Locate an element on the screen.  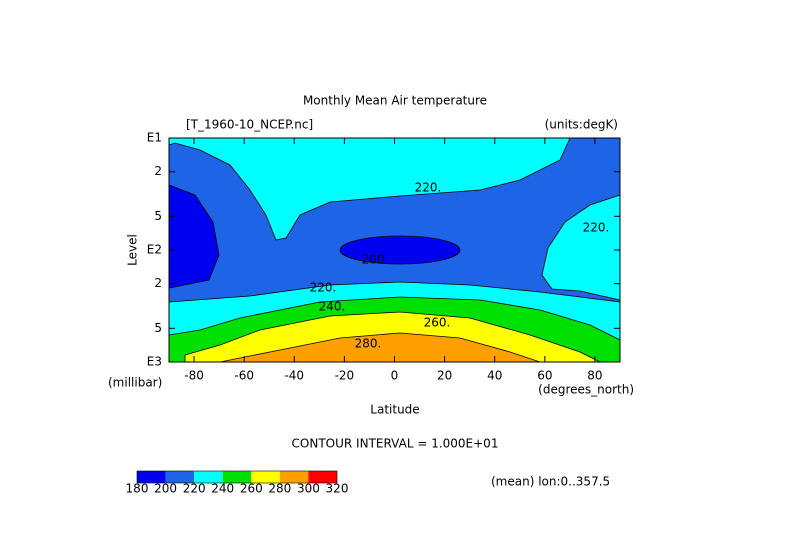
y-tick-label: E3 is located at coordinates (154, 362).